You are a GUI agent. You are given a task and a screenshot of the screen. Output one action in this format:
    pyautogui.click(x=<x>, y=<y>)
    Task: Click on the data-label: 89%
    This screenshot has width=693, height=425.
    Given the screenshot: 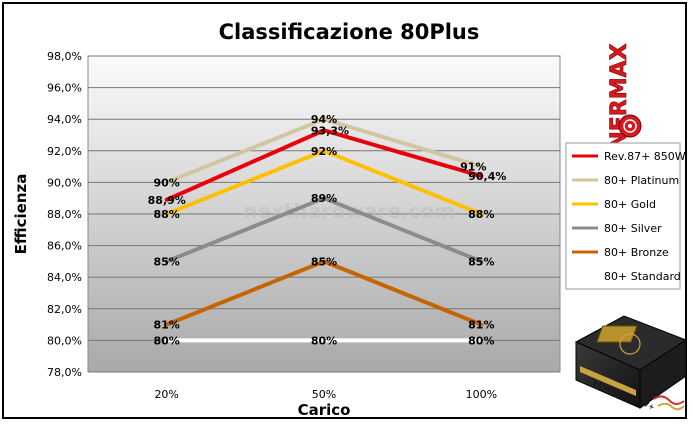 What is the action you would take?
    pyautogui.click(x=324, y=198)
    